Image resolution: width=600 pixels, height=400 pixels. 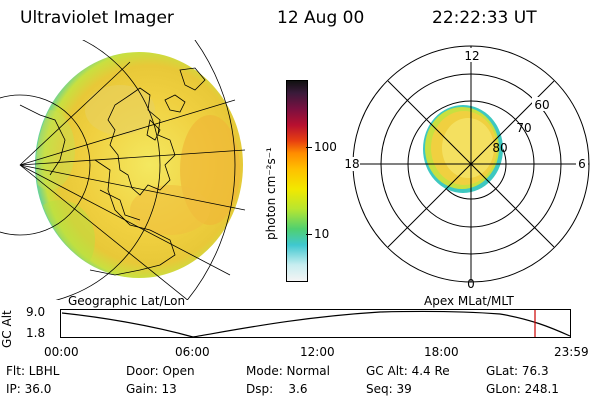 I want to click on info-glat: GLat: 76.3, so click(x=517, y=371).